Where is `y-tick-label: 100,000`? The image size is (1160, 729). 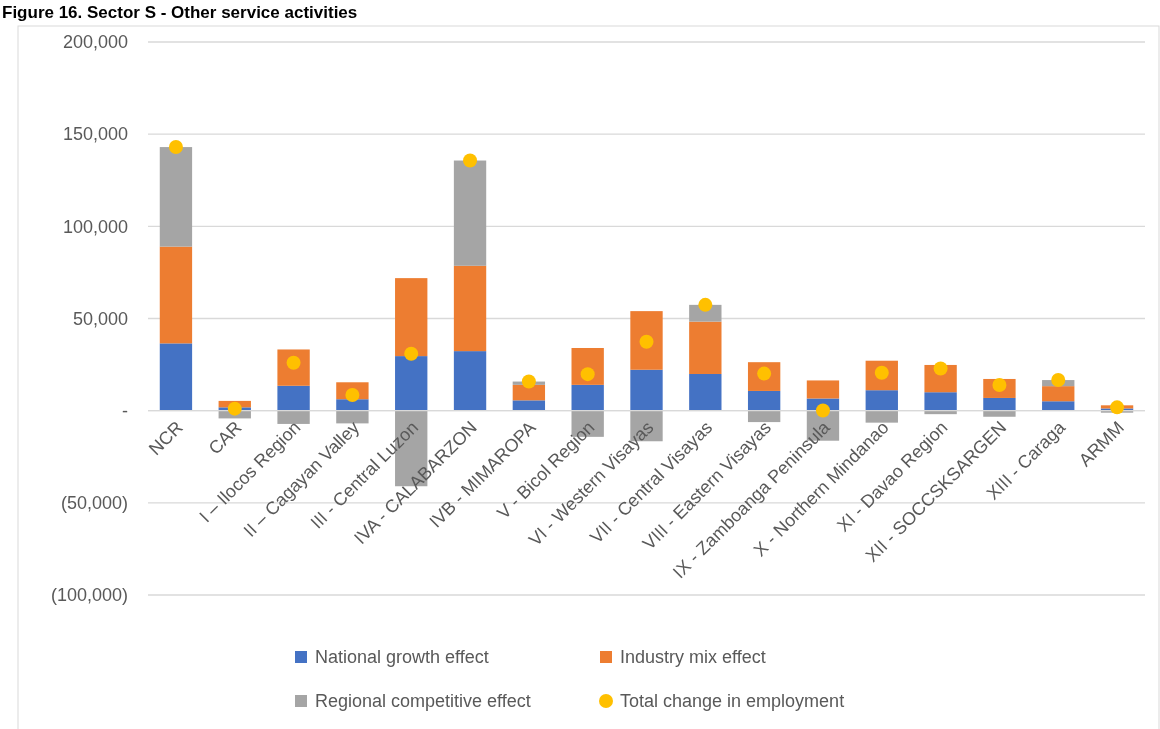 y-tick-label: 100,000 is located at coordinates (95, 226).